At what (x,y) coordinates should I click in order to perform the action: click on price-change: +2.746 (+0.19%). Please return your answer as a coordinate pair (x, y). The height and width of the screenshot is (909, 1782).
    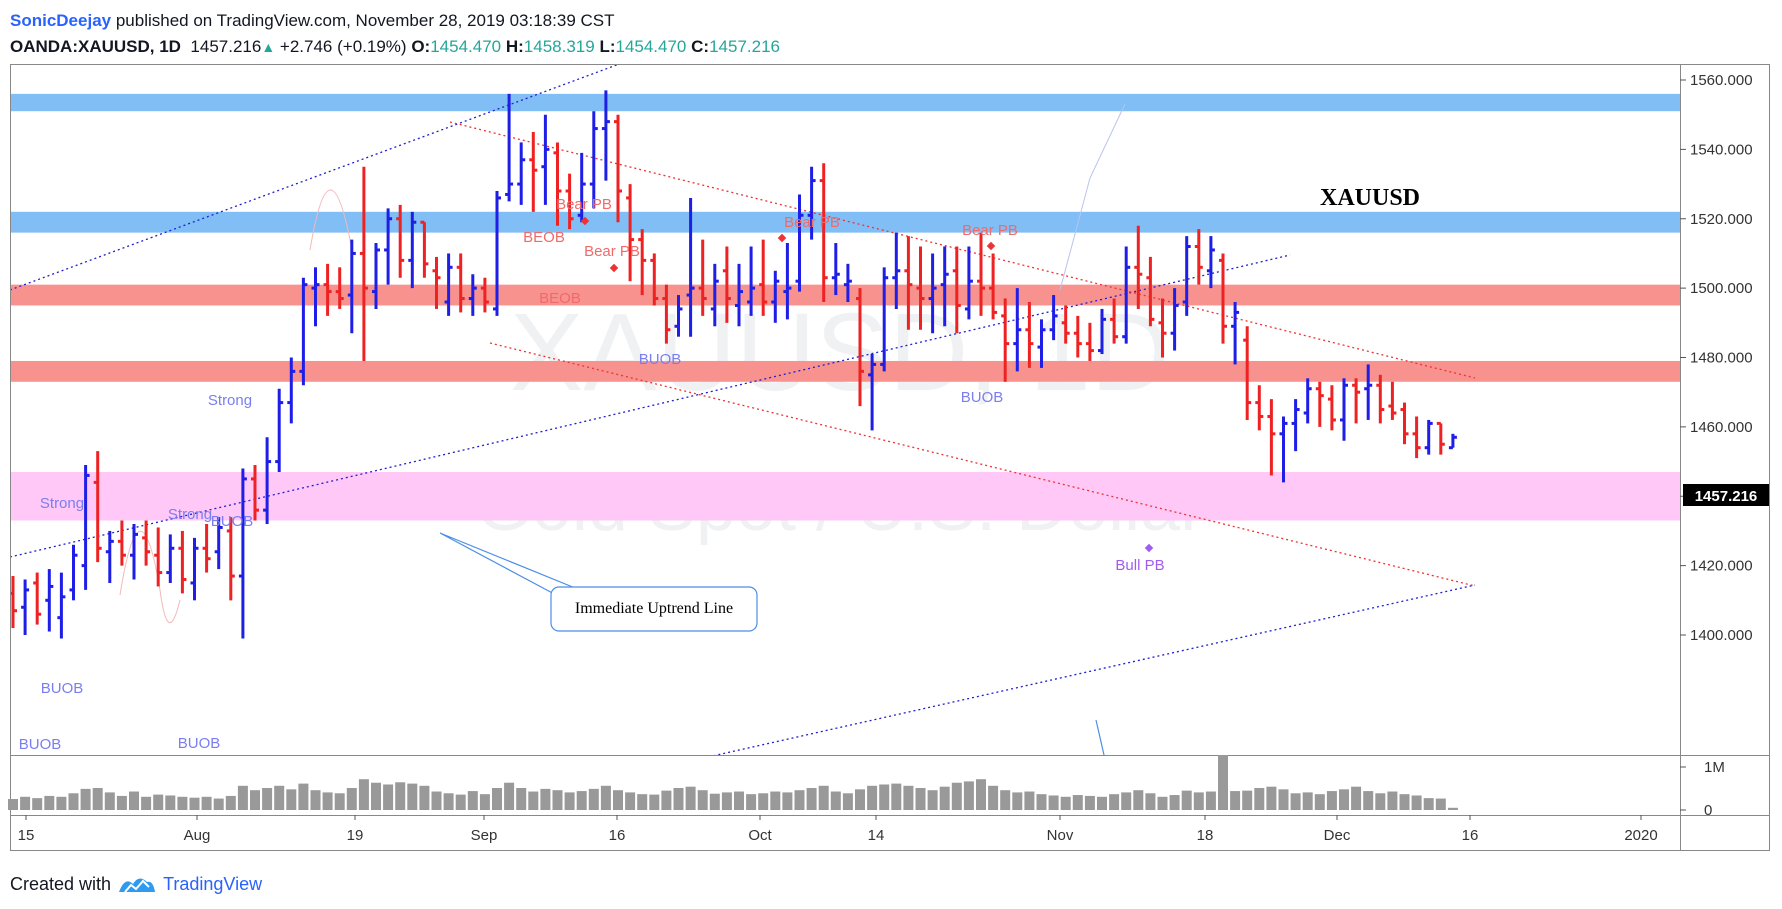
    Looking at the image, I should click on (343, 46).